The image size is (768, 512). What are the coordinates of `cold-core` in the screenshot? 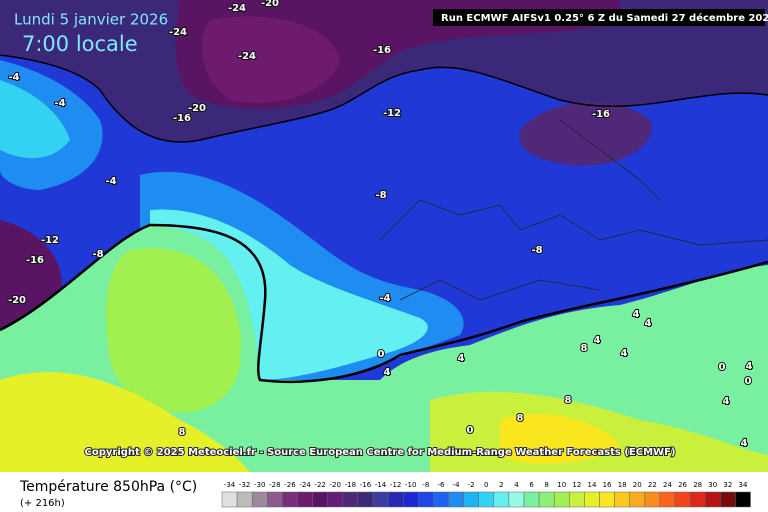 It's located at (270, 60).